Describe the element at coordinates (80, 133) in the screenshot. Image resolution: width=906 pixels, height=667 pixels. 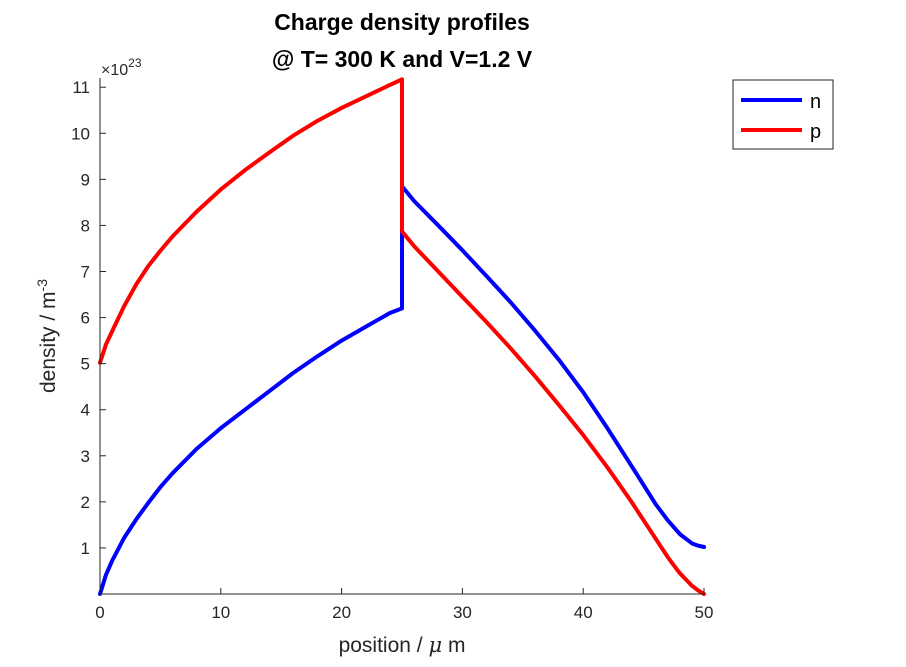
I see `y-tick-label: 10` at that location.